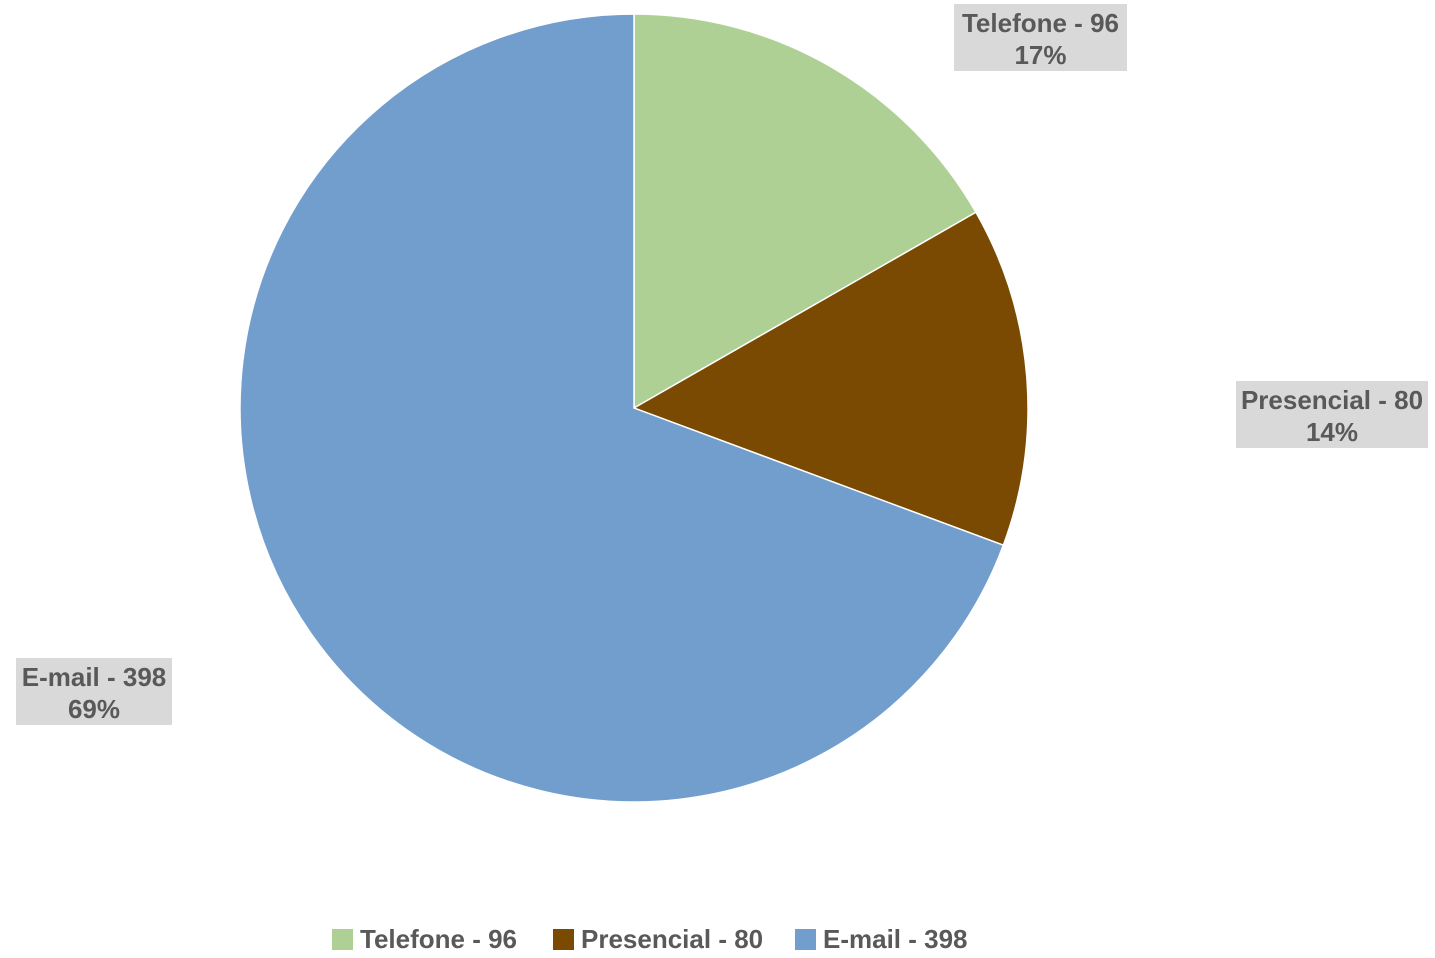 Image resolution: width=1435 pixels, height=958 pixels. Describe the element at coordinates (672, 938) in the screenshot. I see `legend-label: Presencial - 80` at that location.